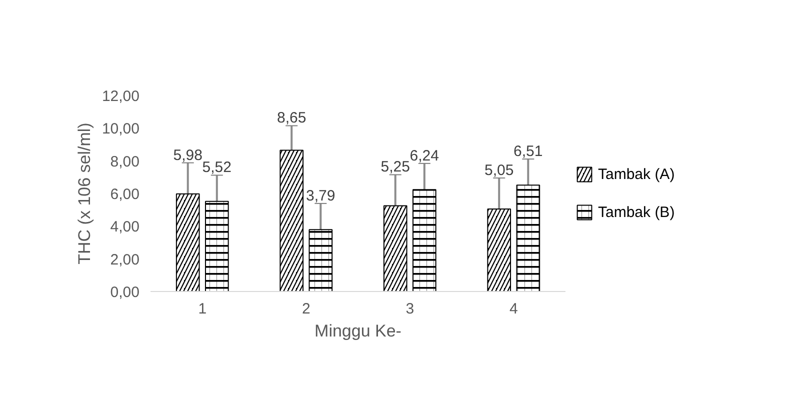  I want to click on x-tick-label: 2, so click(306, 309).